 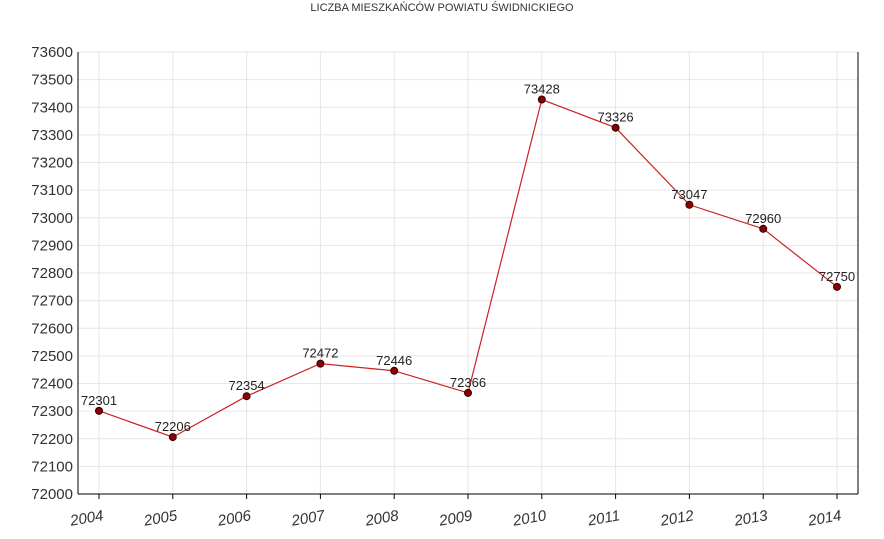 What do you see at coordinates (99, 400) in the screenshot?
I see `data-label: 72301` at bounding box center [99, 400].